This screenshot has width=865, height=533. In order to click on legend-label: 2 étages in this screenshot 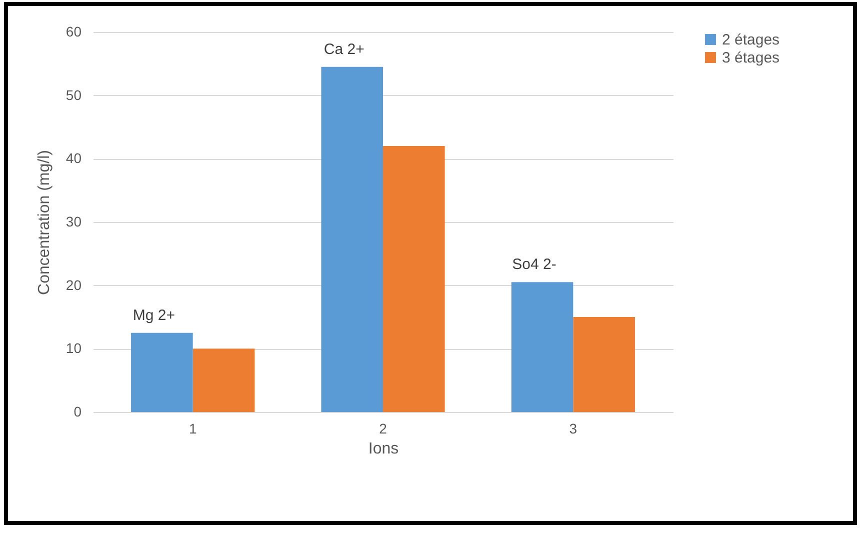, I will do `click(751, 40)`.